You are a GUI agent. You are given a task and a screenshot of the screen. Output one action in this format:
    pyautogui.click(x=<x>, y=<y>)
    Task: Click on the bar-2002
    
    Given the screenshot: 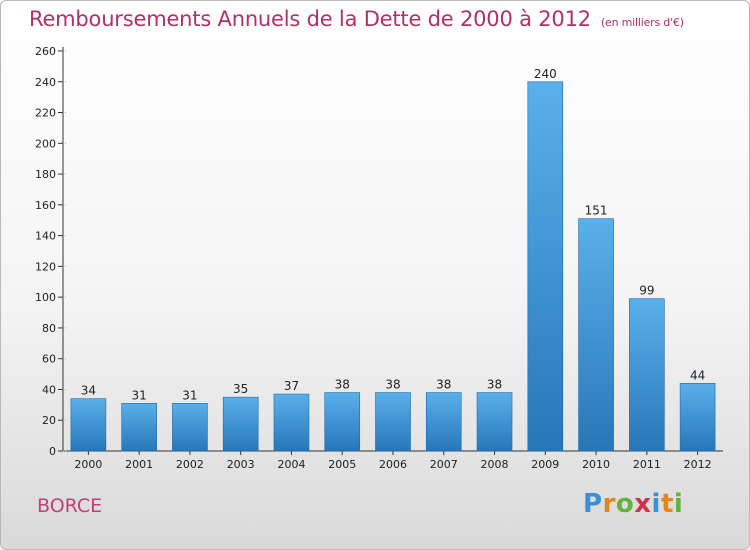 What is the action you would take?
    pyautogui.click(x=190, y=427)
    